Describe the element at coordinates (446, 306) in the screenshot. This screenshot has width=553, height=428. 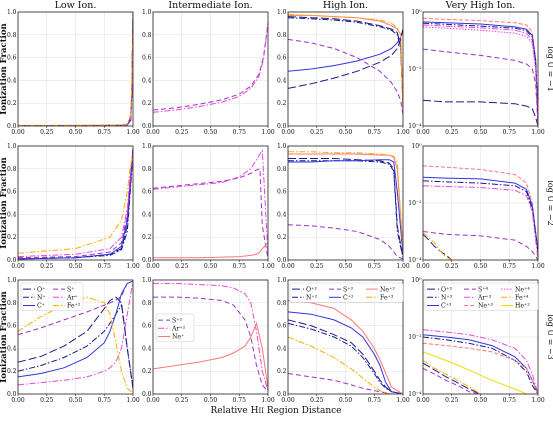
I see `legend-label: C⁺³` at that location.